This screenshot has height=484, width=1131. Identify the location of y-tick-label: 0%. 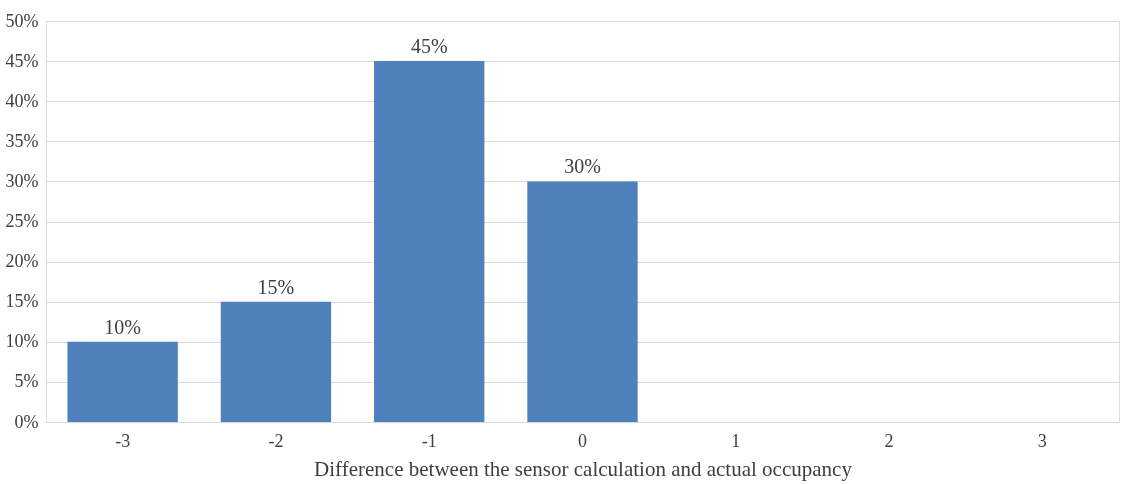
(26, 421).